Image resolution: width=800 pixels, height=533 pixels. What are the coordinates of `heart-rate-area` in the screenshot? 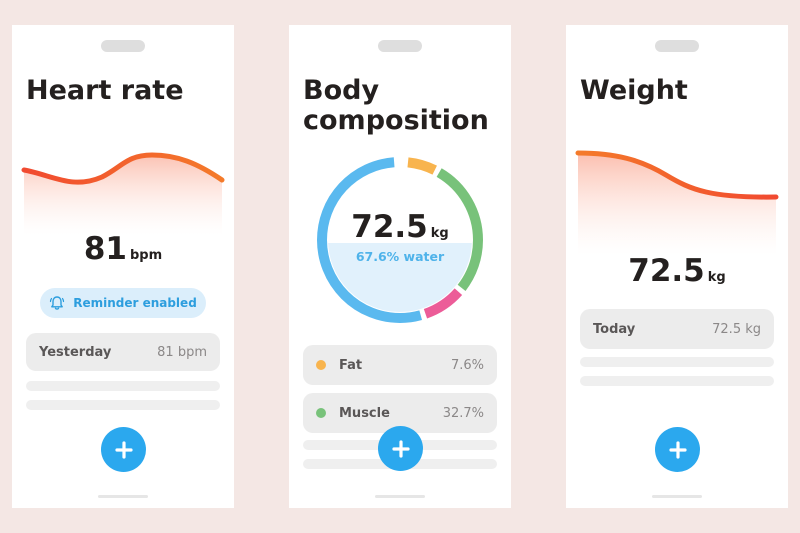 It's located at (123, 195).